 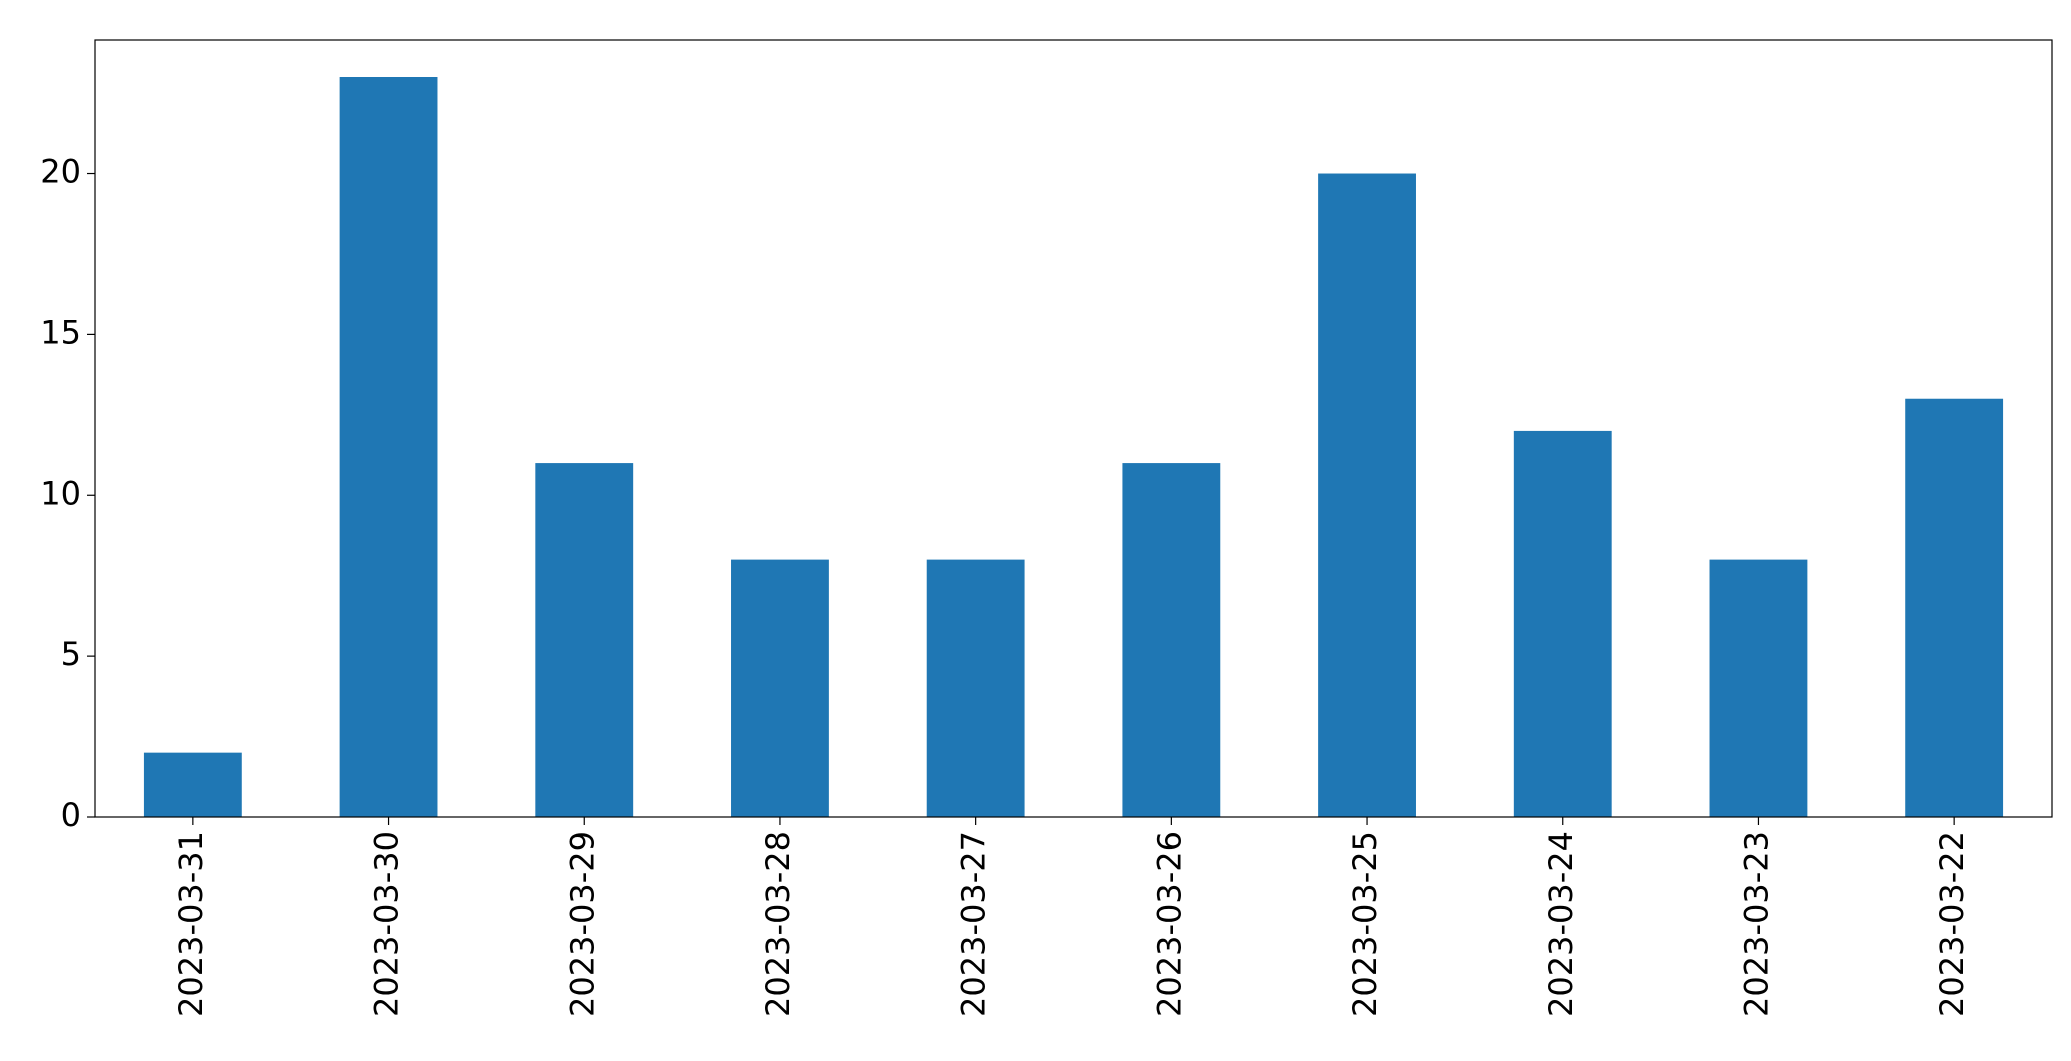 I want to click on y-tick-label: 15, so click(x=60, y=332).